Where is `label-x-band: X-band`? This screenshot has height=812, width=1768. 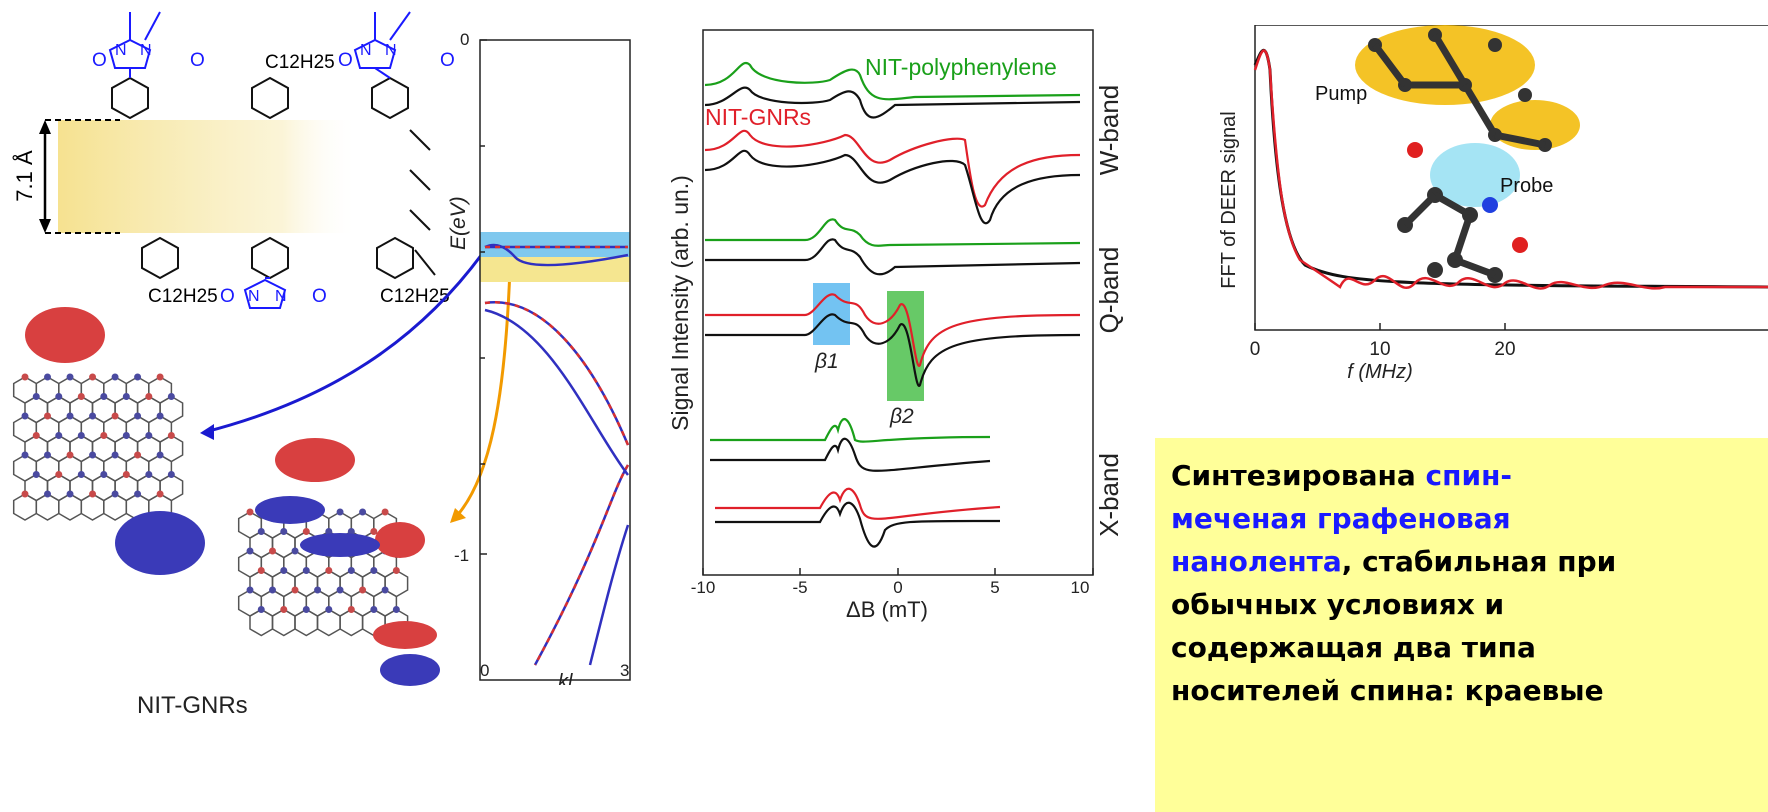 label-x-band: X-band is located at coordinates (1109, 495).